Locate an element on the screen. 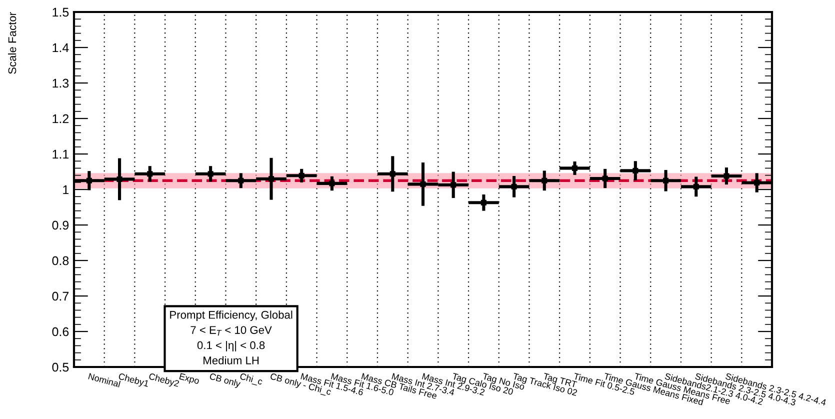 This screenshot has width=835, height=419. annotation: Prompt Efficiency, Global 7 < E$_{T}$ < 10 GeV 0.1 < |η| < 0.8 Medium LH is located at coordinates (231, 337).